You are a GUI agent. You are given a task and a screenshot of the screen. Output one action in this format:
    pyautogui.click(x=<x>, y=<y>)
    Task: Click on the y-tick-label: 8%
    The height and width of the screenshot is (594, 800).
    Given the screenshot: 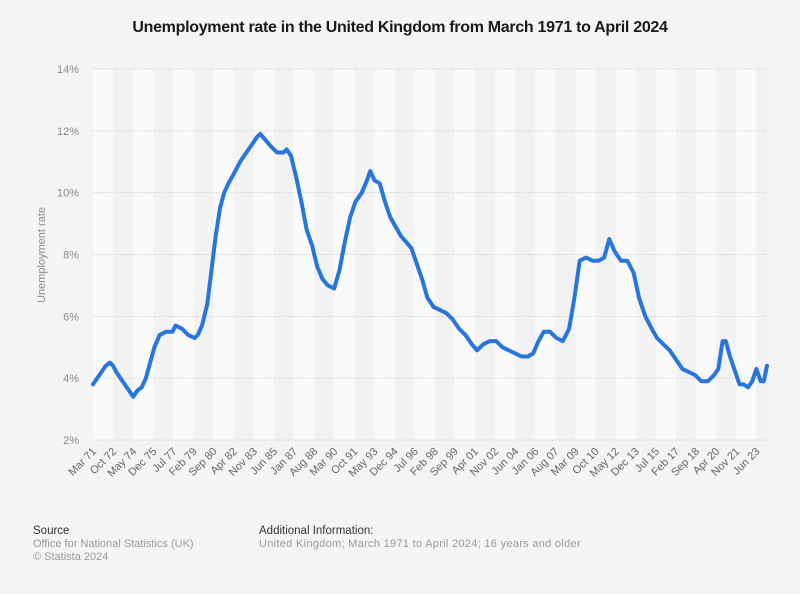 What is the action you would take?
    pyautogui.click(x=71, y=256)
    